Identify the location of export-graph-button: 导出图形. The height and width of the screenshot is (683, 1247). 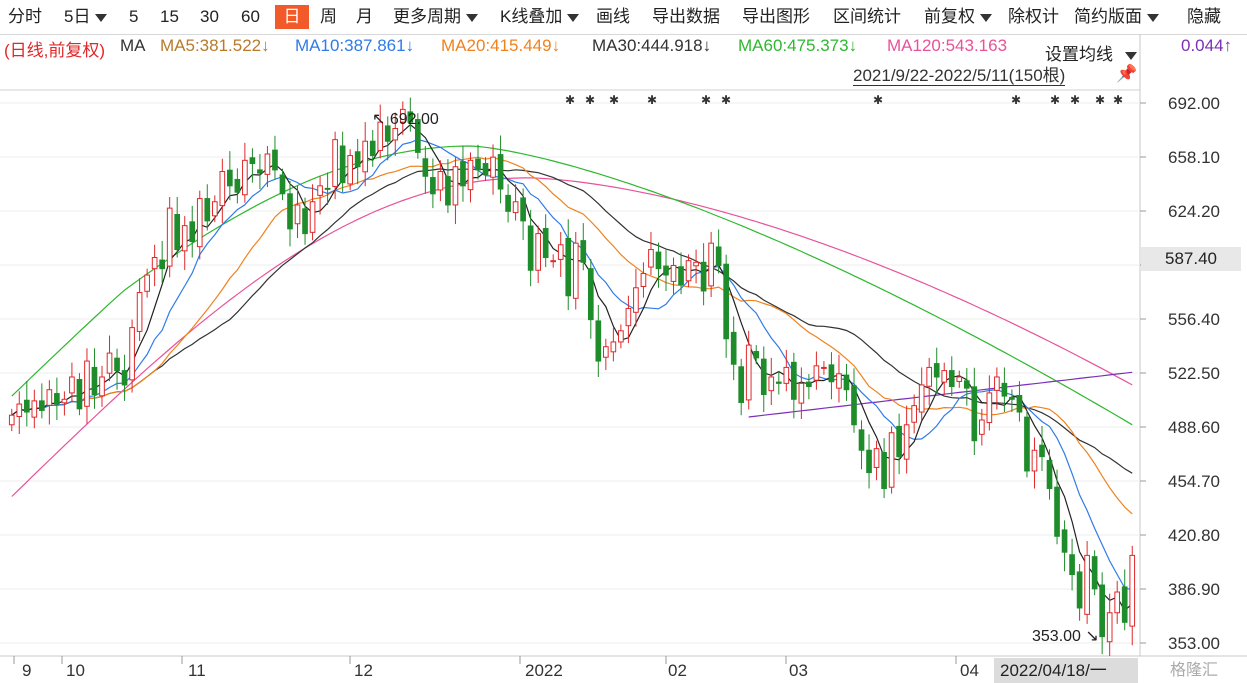
(776, 16).